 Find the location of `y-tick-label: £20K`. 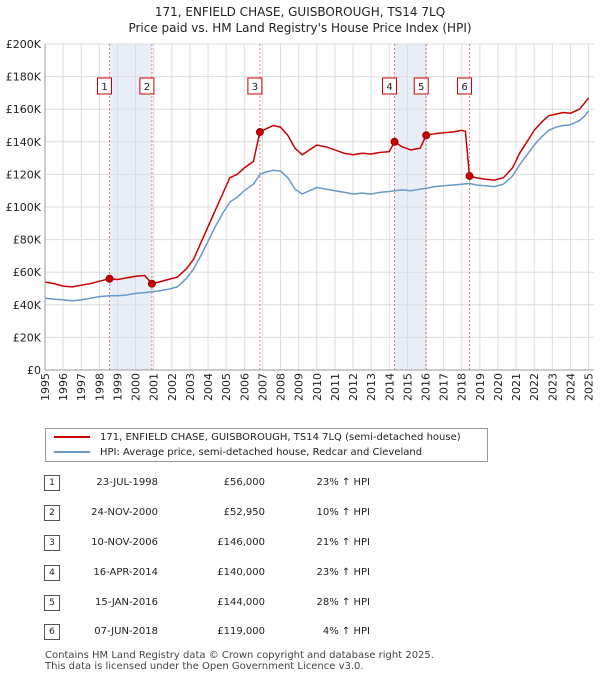

y-tick-label: £20K is located at coordinates (27, 337).